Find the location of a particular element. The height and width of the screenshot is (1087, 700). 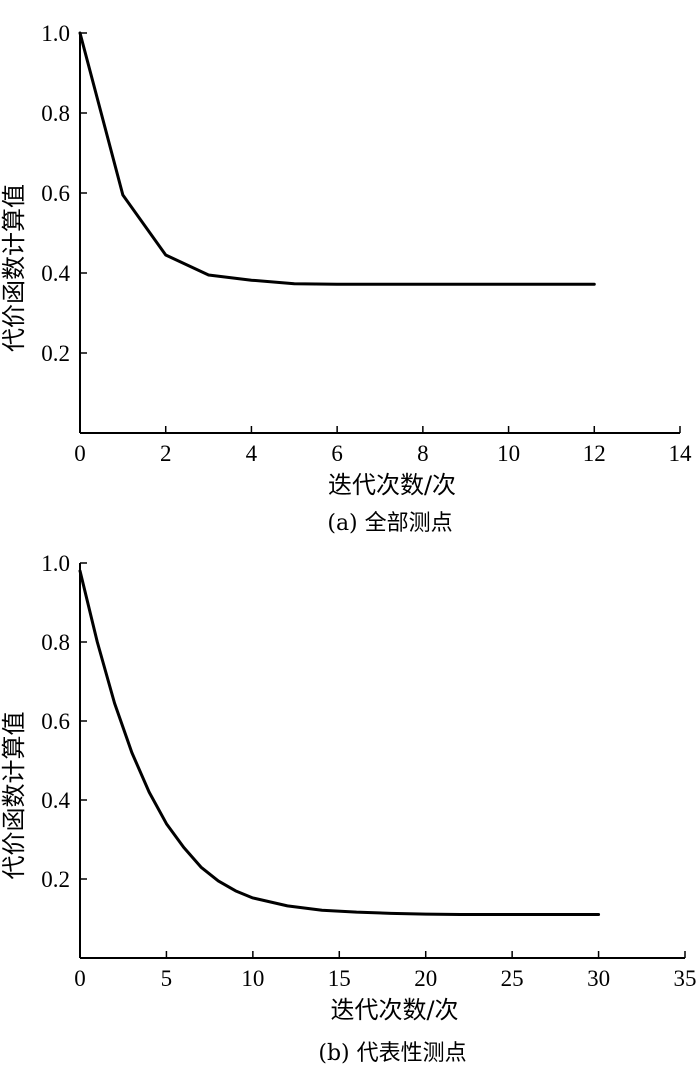

x-tick-label: 6 is located at coordinates (337, 453).